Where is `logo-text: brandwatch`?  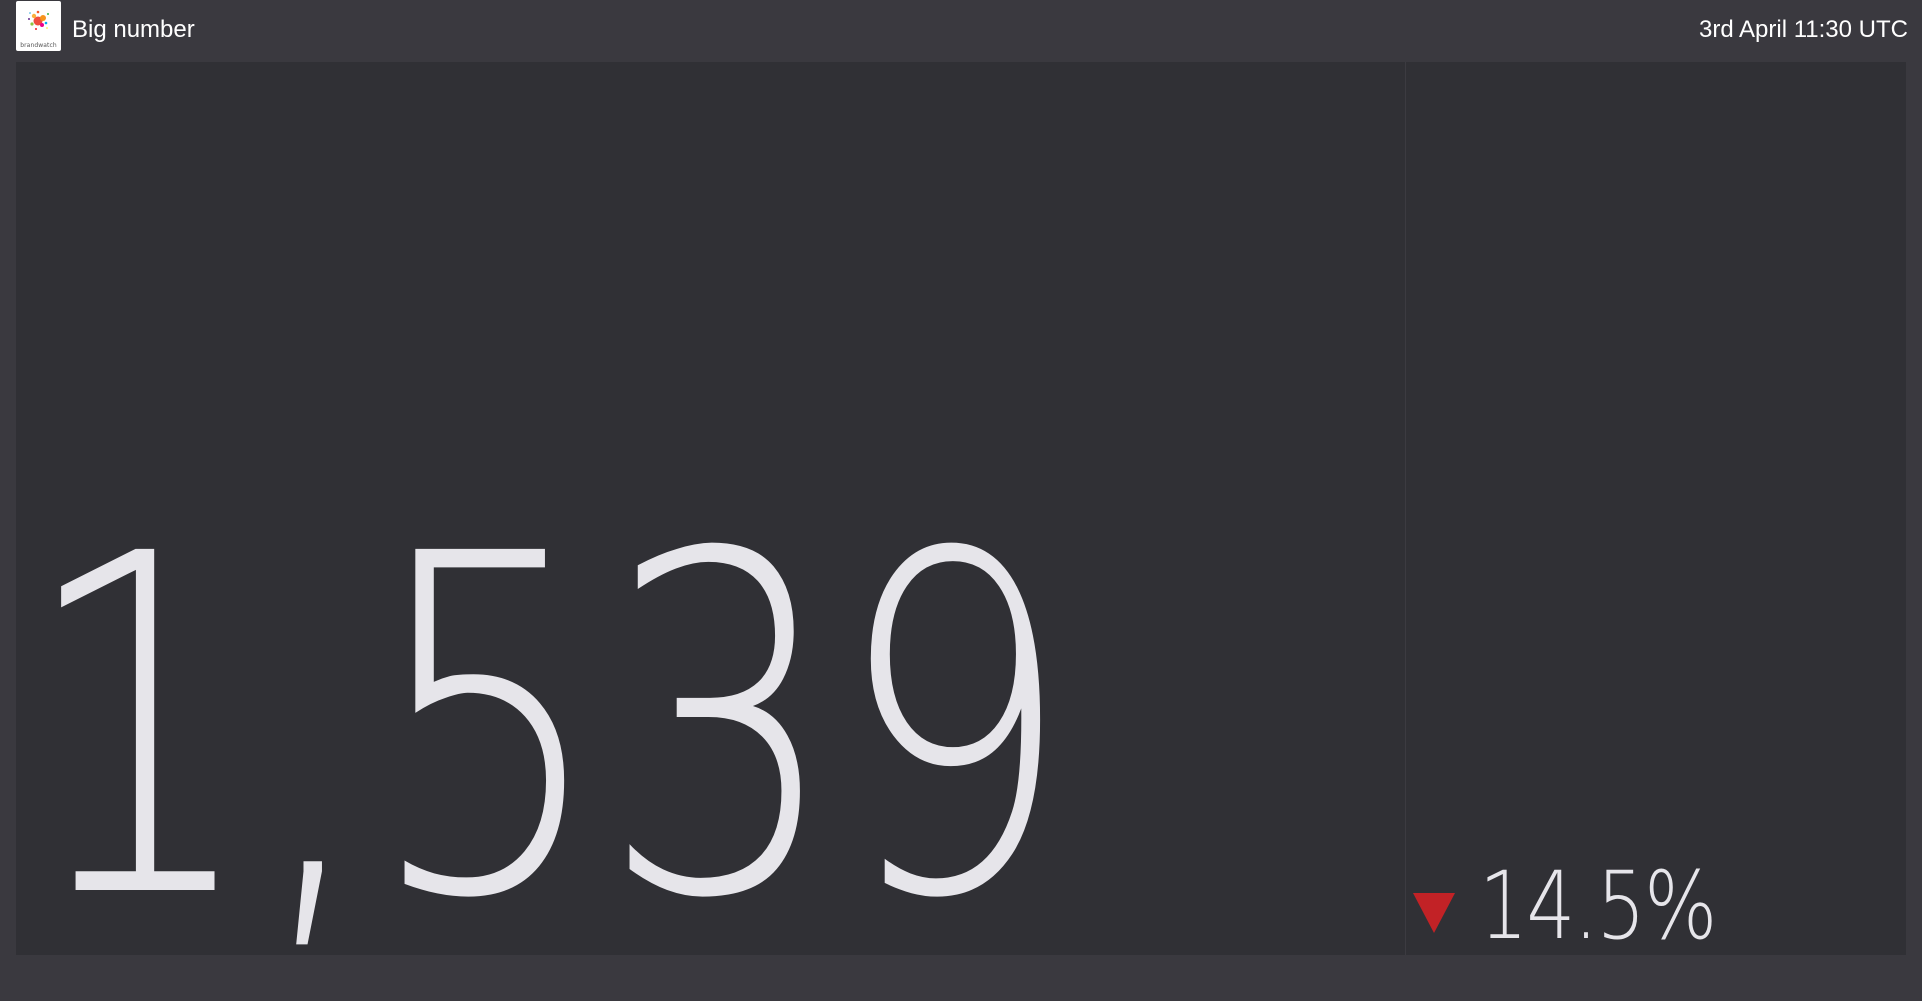
logo-text: brandwatch is located at coordinates (38, 45).